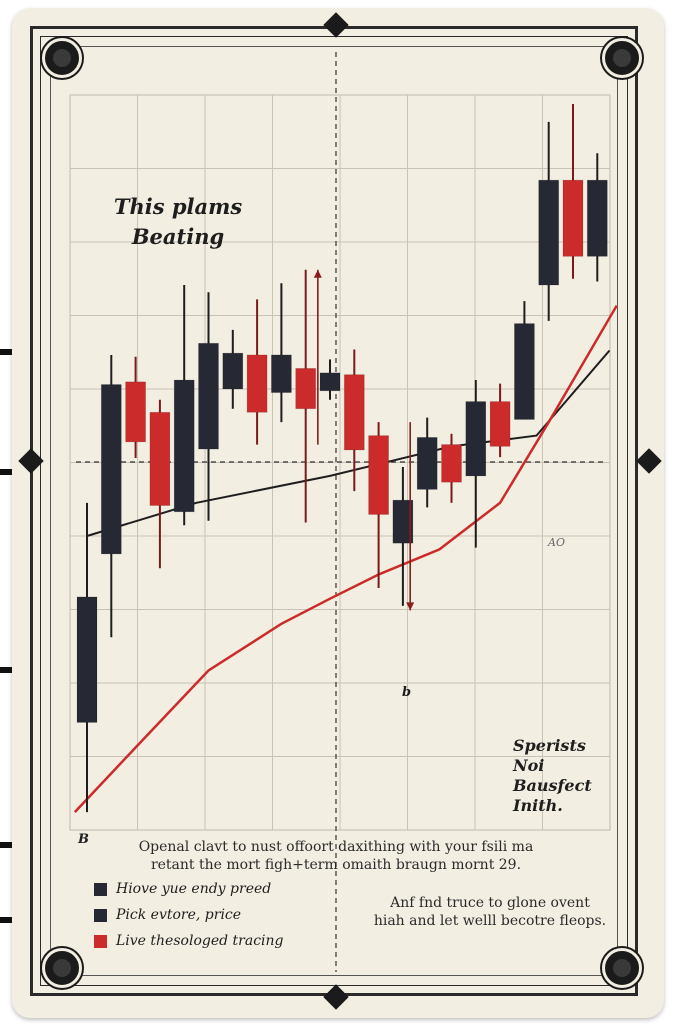 This screenshot has height=1024, width=680. What do you see at coordinates (179, 915) in the screenshot?
I see `legend-label: Pick evtore, price` at bounding box center [179, 915].